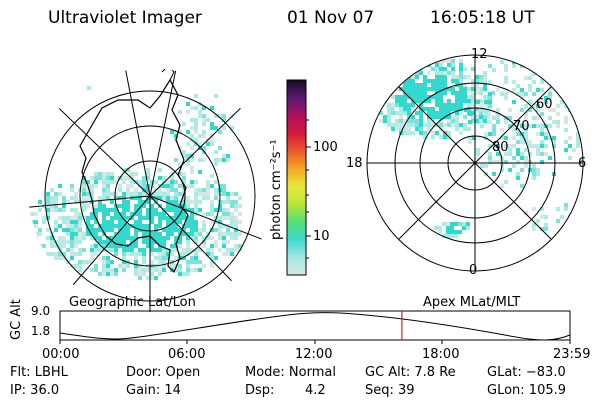 This screenshot has height=400, width=600. What do you see at coordinates (527, 390) in the screenshot?
I see `glon-status: GLon: 105.9` at bounding box center [527, 390].